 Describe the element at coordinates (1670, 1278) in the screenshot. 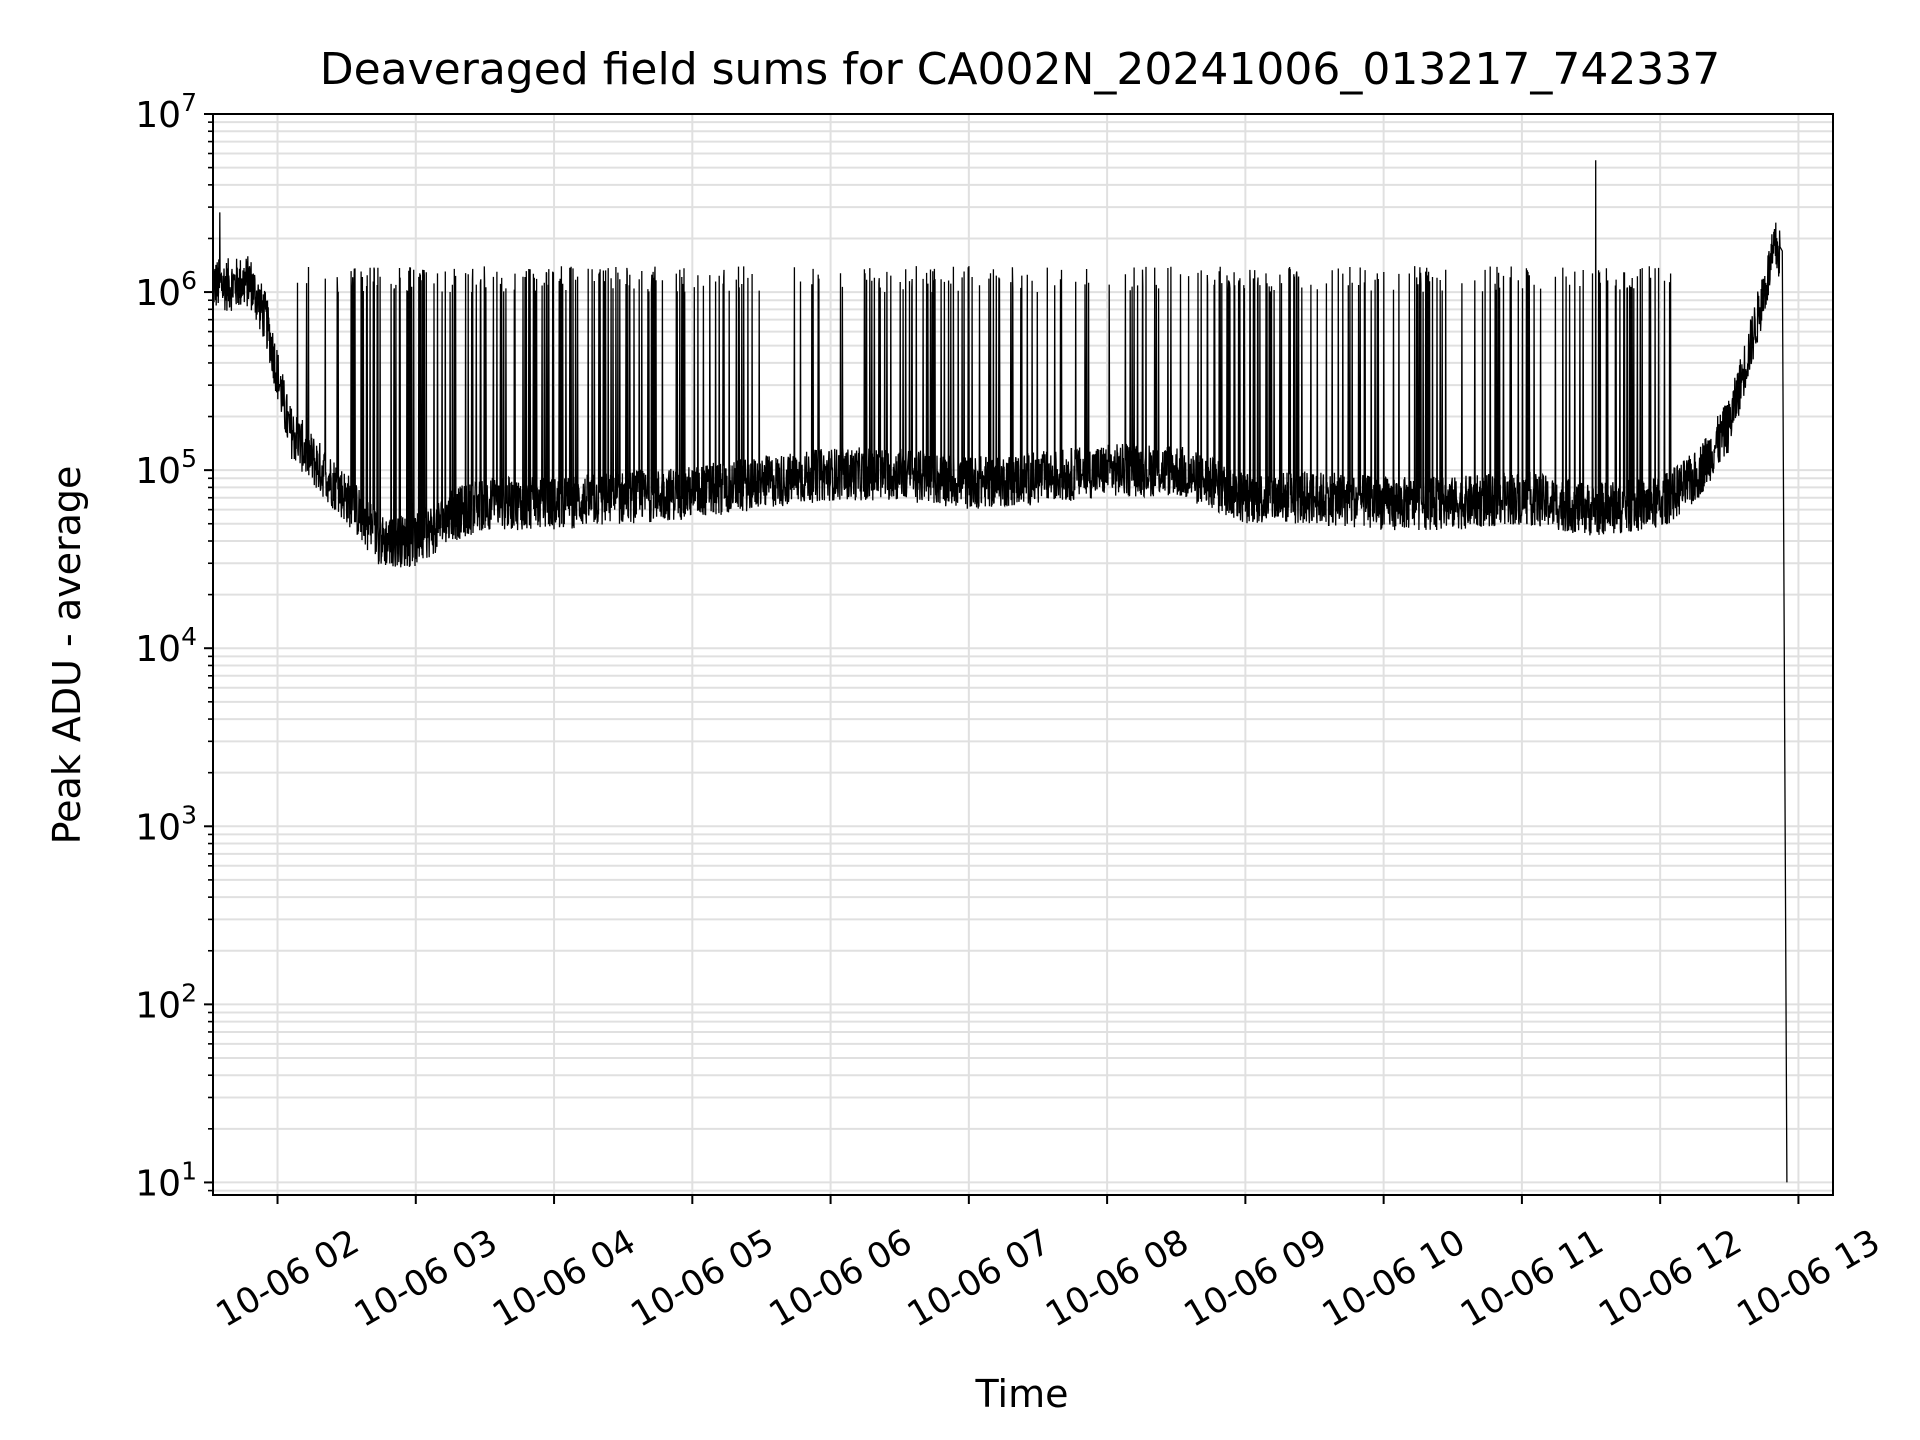

I see `x-tick-label: 10-06 12` at that location.